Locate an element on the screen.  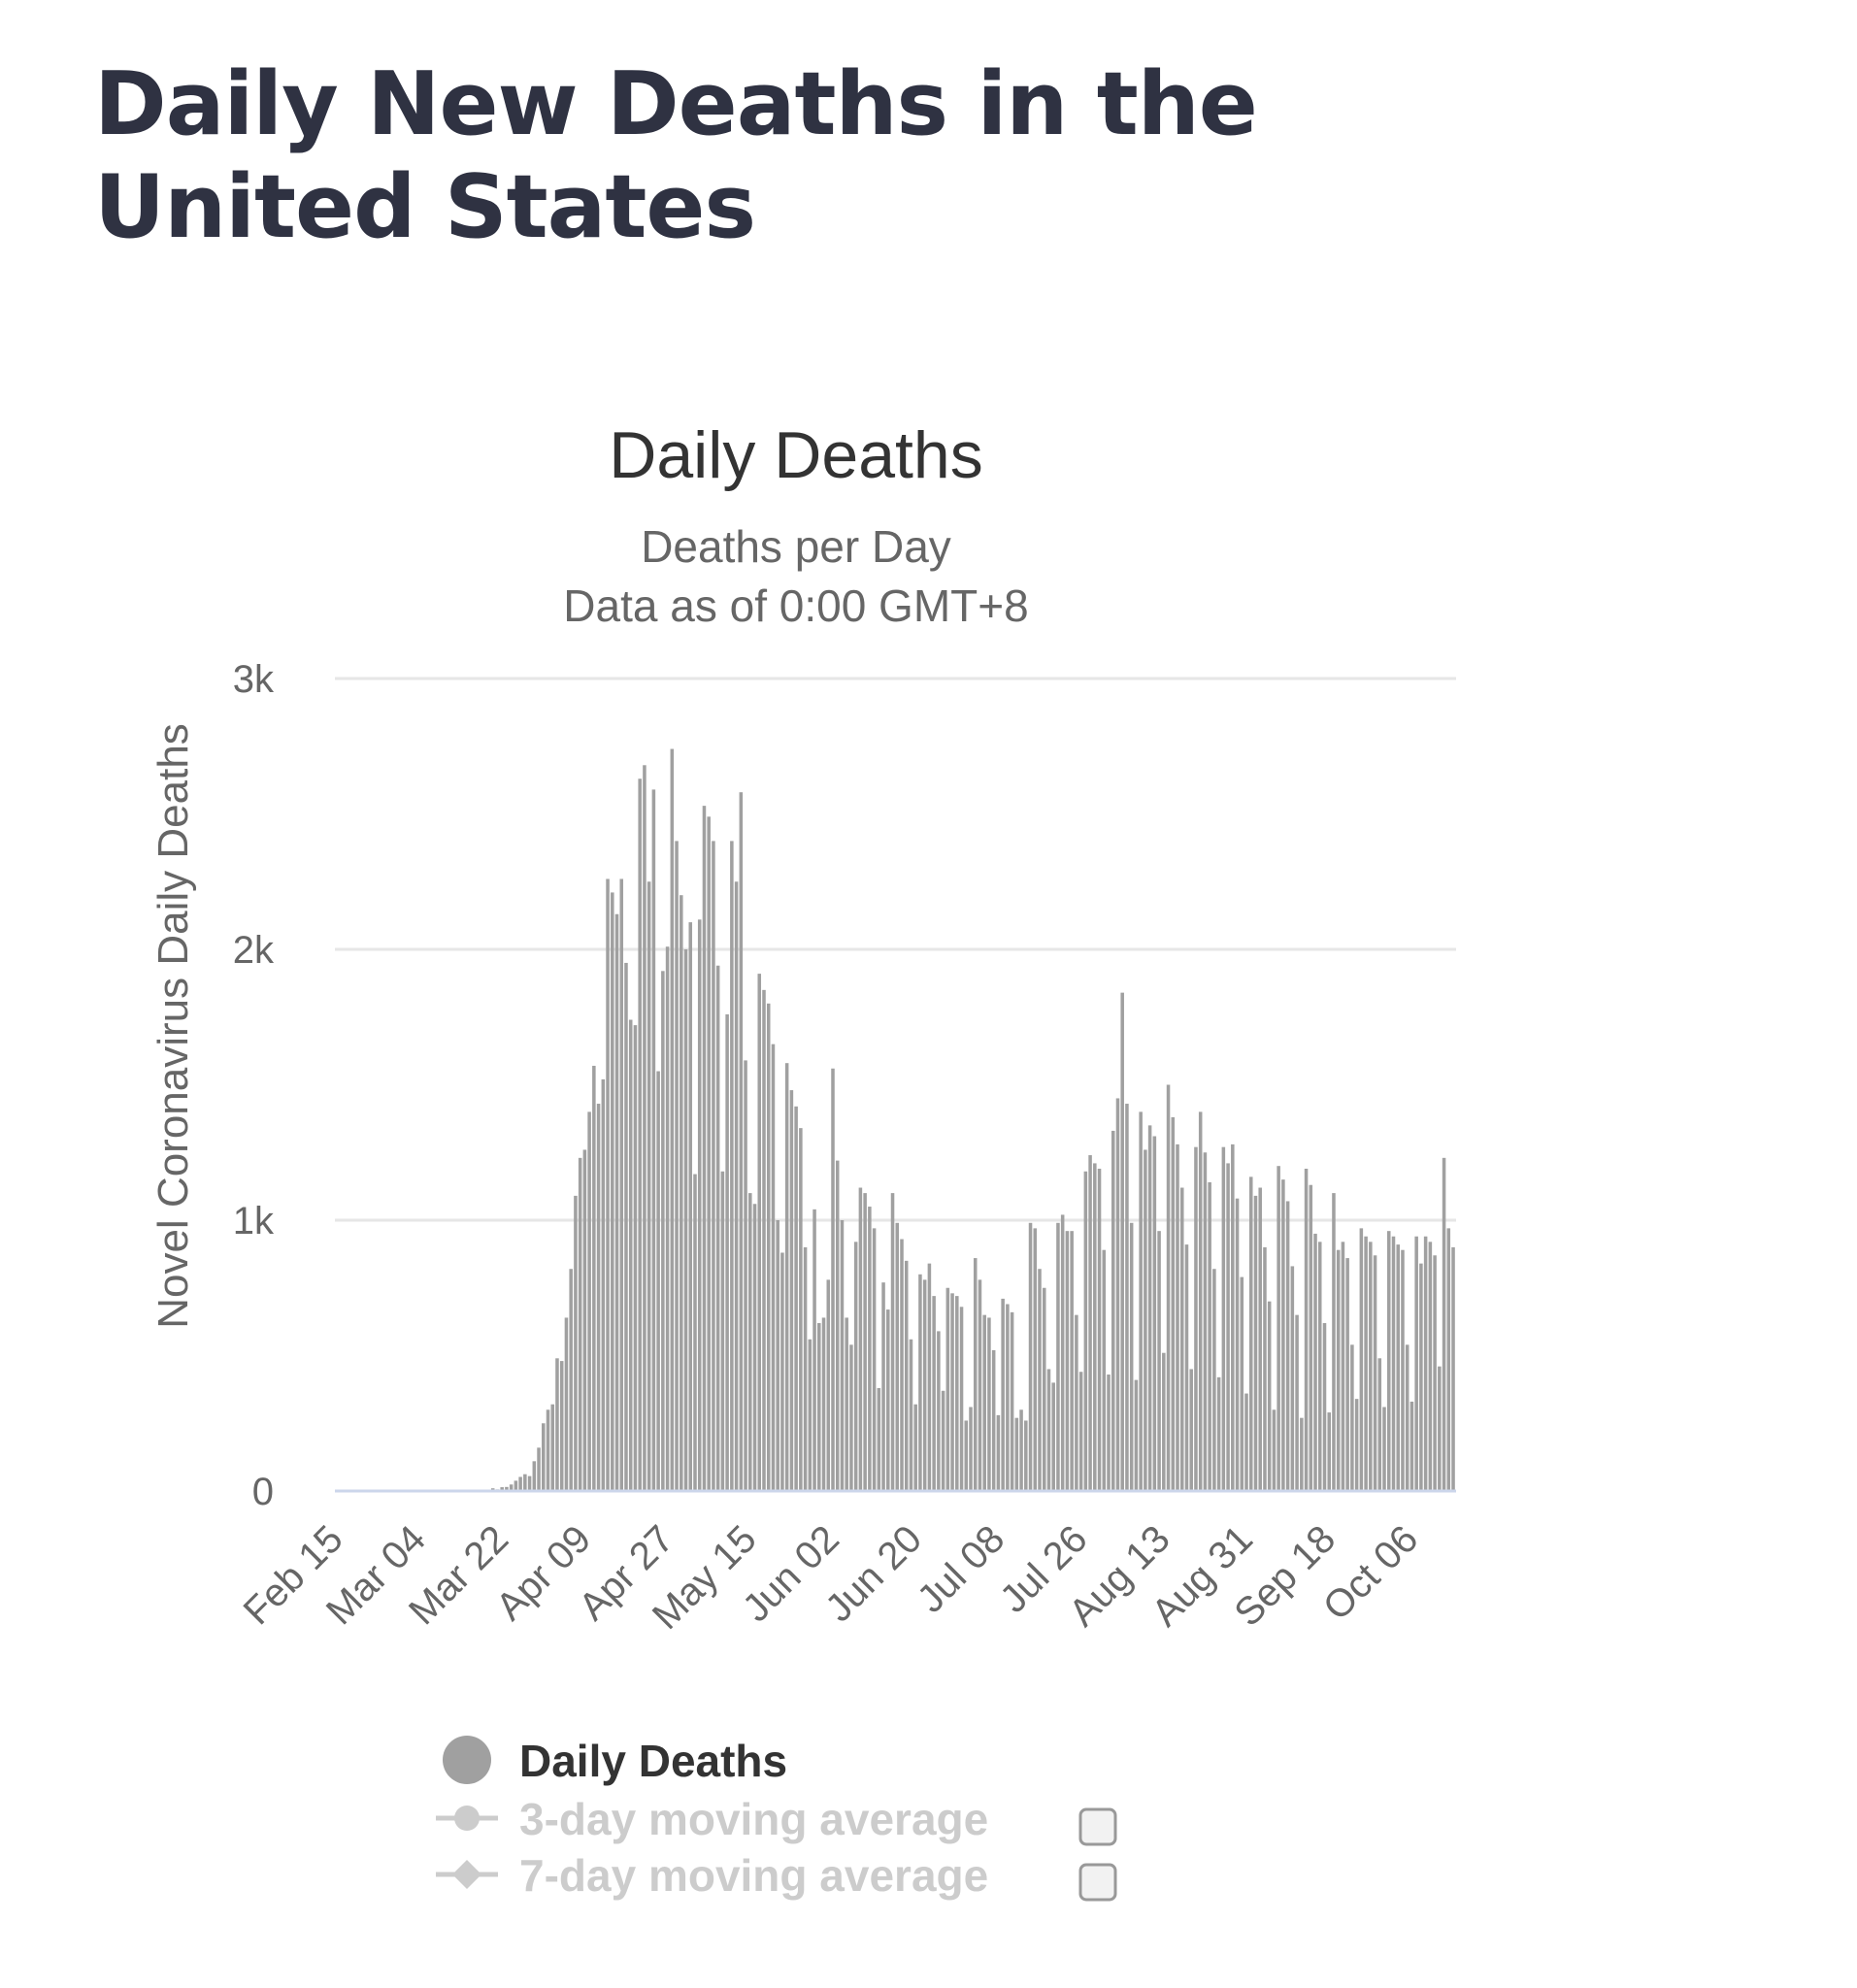
checkbox-3-day-average is located at coordinates (1097, 1826).